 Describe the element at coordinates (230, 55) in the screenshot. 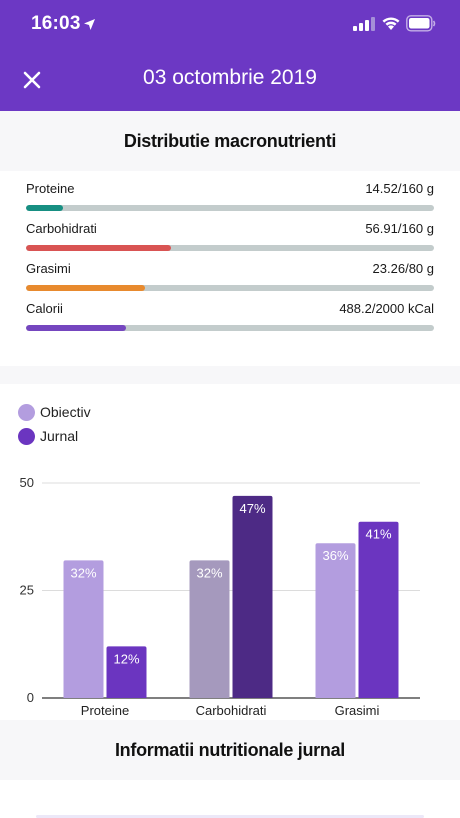

I see `app-header: 16:03 03 octombrie 2019` at that location.